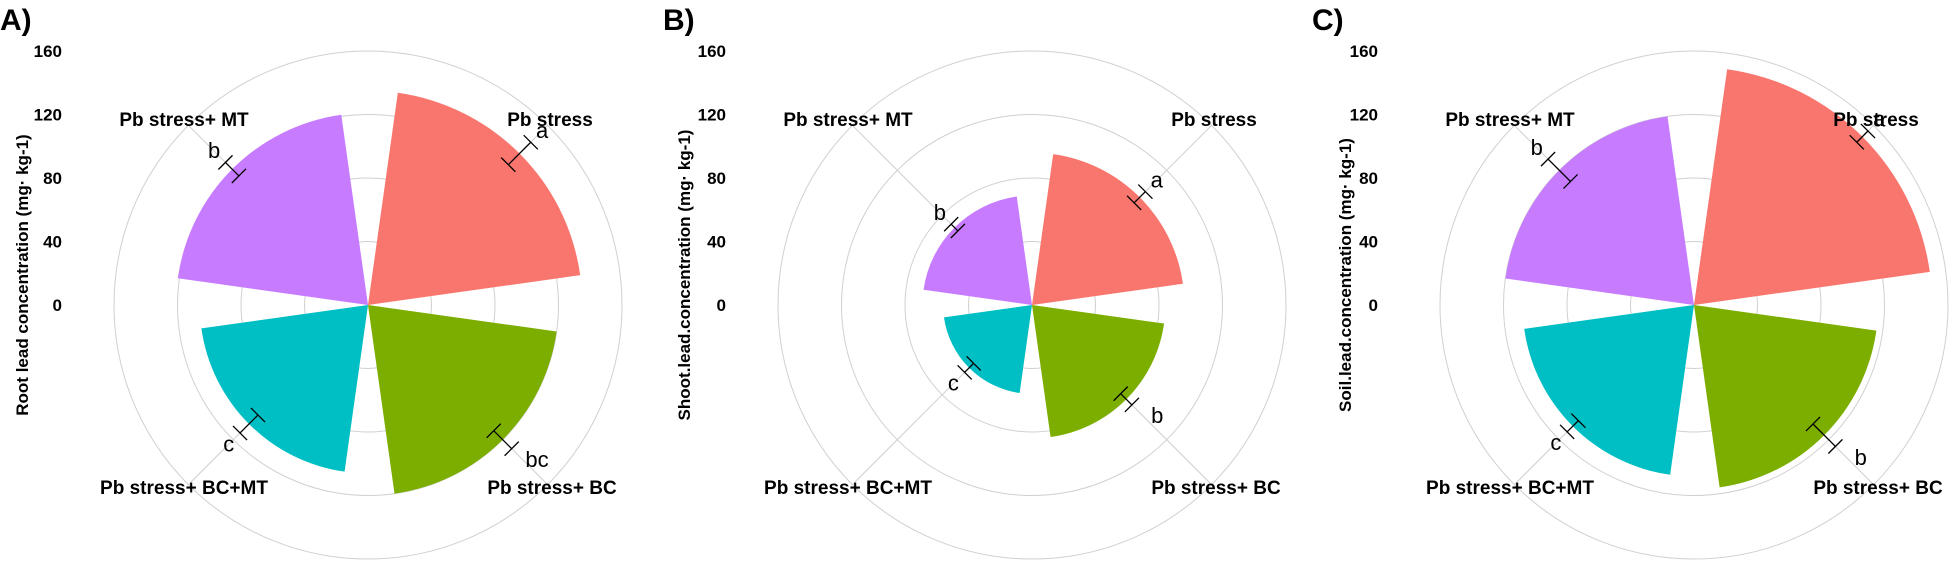 The width and height of the screenshot is (1953, 565). Describe the element at coordinates (684, 275) in the screenshot. I see `y-axis-label: Shoot.lead.concentration (mg· kg-1)` at that location.